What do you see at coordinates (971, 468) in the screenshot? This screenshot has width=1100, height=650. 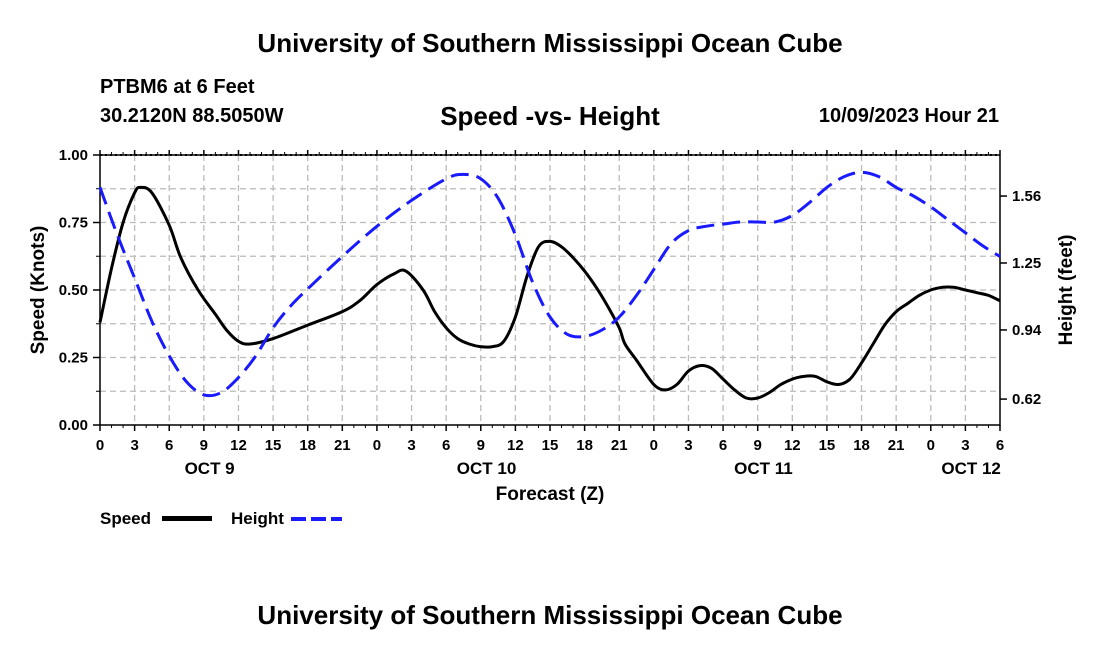 I see `day-label: OCT 12` at bounding box center [971, 468].